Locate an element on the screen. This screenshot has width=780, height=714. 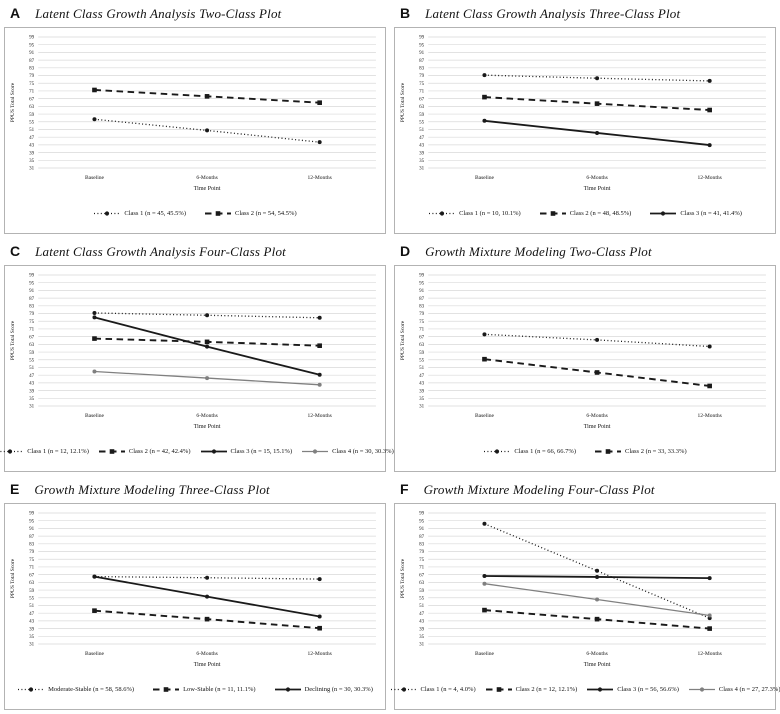
legend-label: Class 2 (n = 33, 33.3%) is located at coordinates (656, 451).